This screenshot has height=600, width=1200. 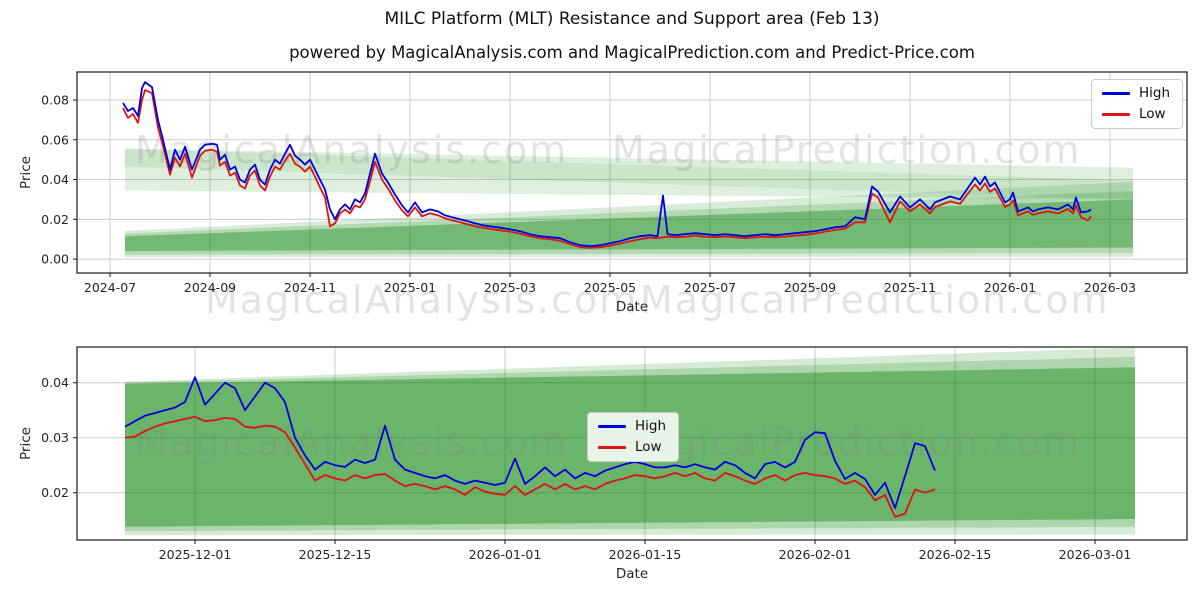 I want to click on x-tick-label: 2025-05, so click(x=610, y=287).